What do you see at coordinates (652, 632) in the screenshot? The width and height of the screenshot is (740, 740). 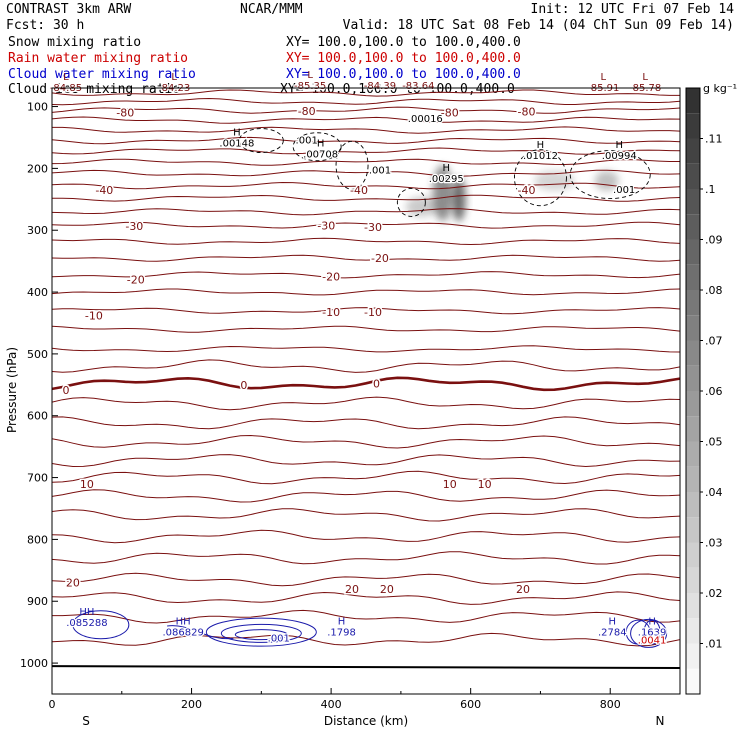 I see `extremum-value: .1639` at bounding box center [652, 632].